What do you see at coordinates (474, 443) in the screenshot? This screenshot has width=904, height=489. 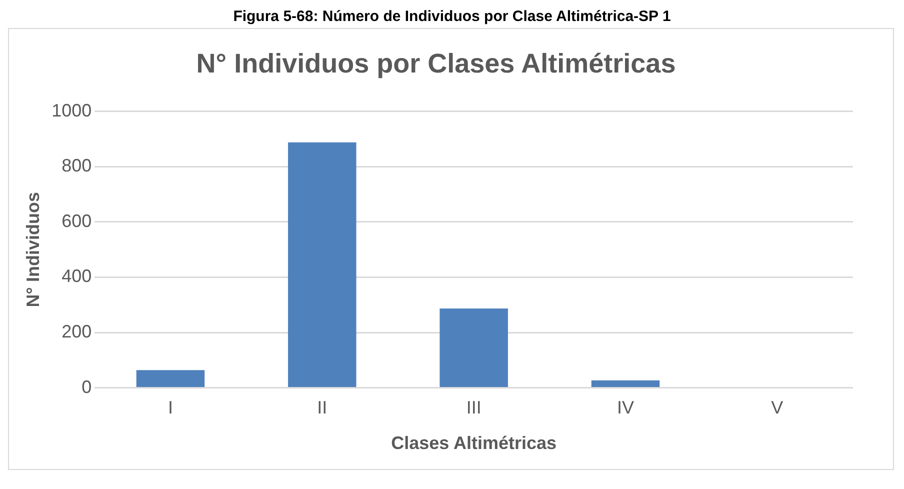 I see `x-axis-title: Clases Altimétricas` at bounding box center [474, 443].